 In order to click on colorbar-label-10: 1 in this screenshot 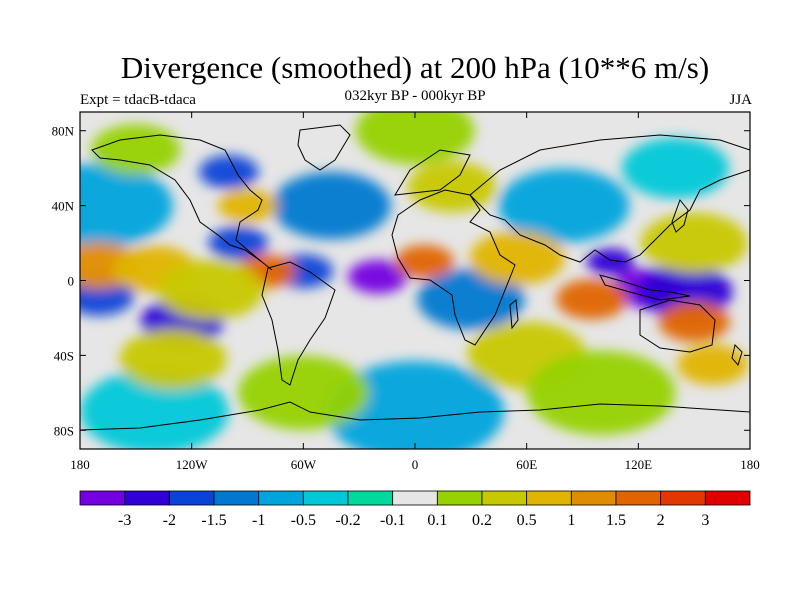, I will do `click(571, 520)`.